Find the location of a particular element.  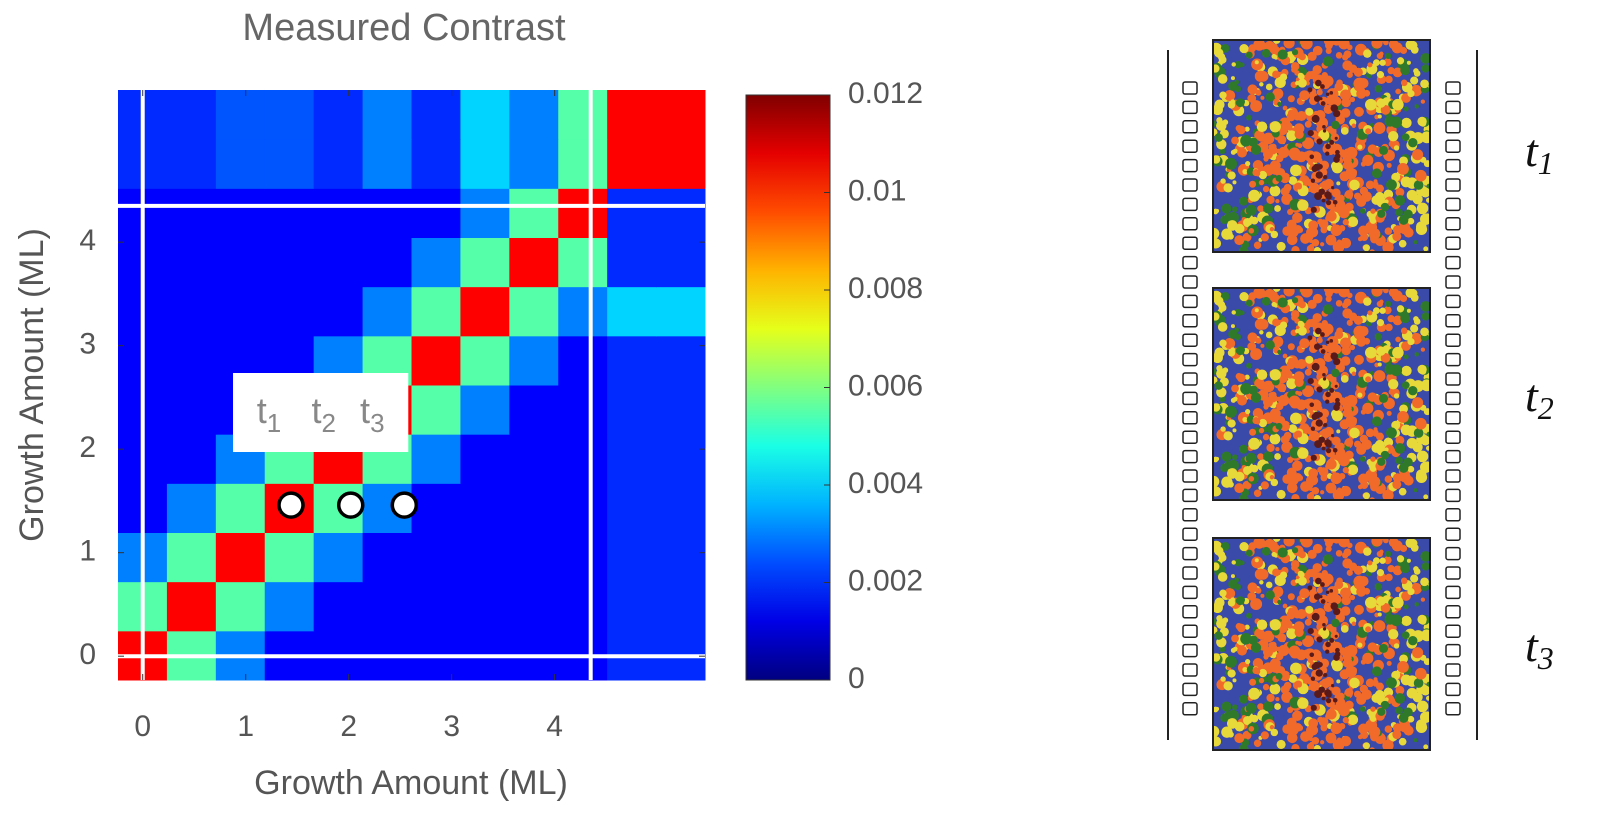

x-tick-label: 2 is located at coordinates (348, 726).